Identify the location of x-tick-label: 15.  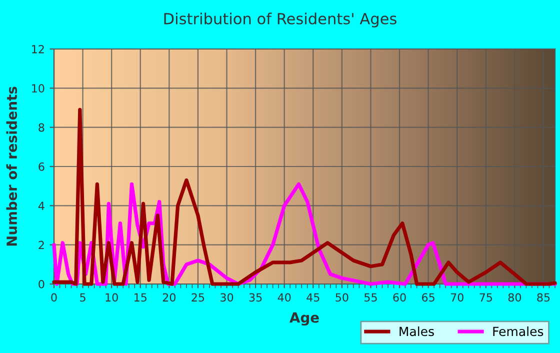
(140, 297).